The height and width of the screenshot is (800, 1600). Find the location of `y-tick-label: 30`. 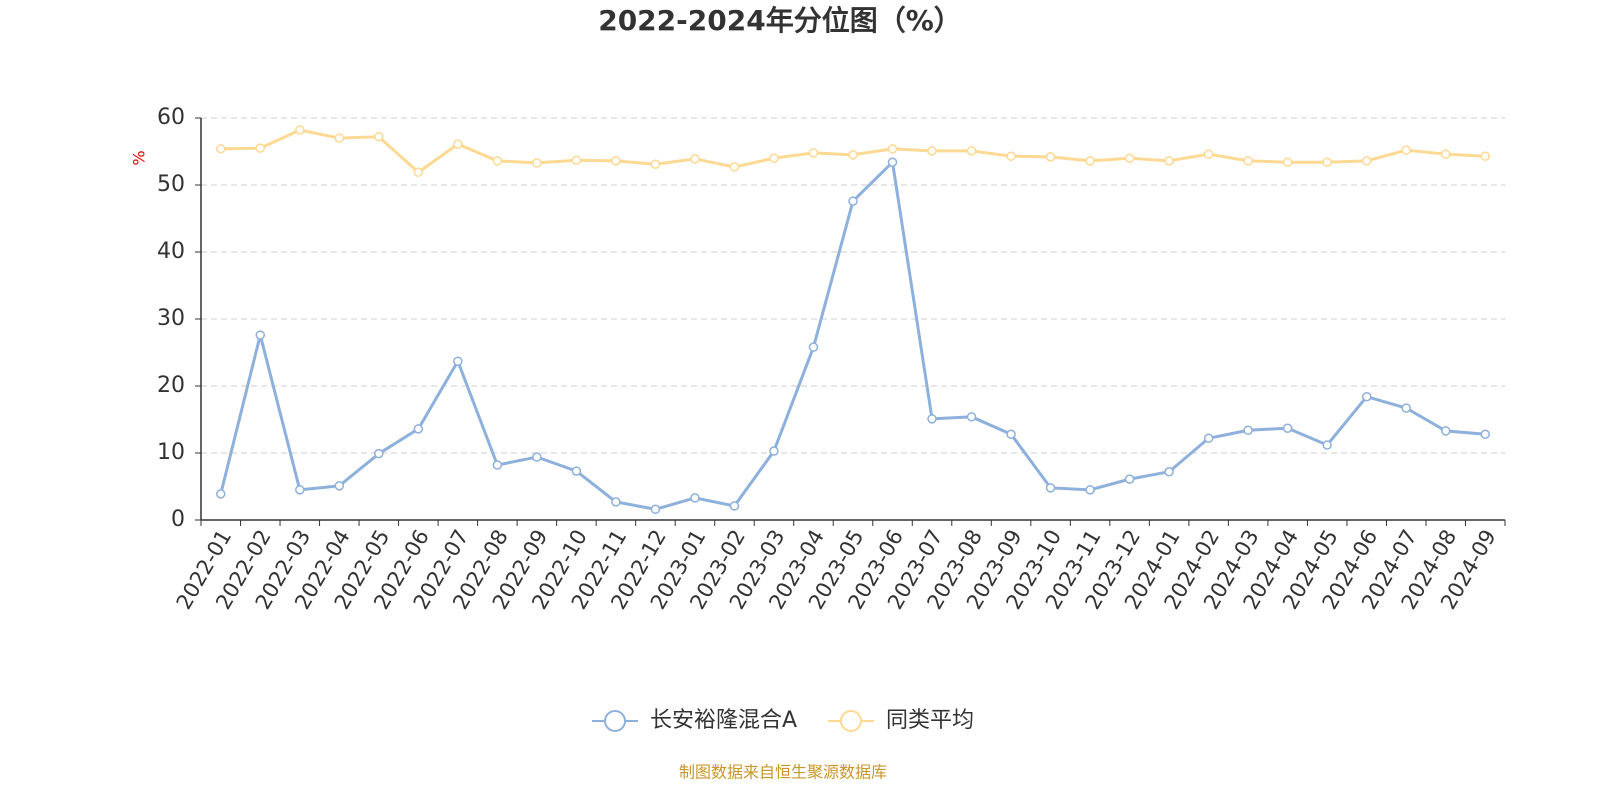

y-tick-label: 30 is located at coordinates (171, 318).